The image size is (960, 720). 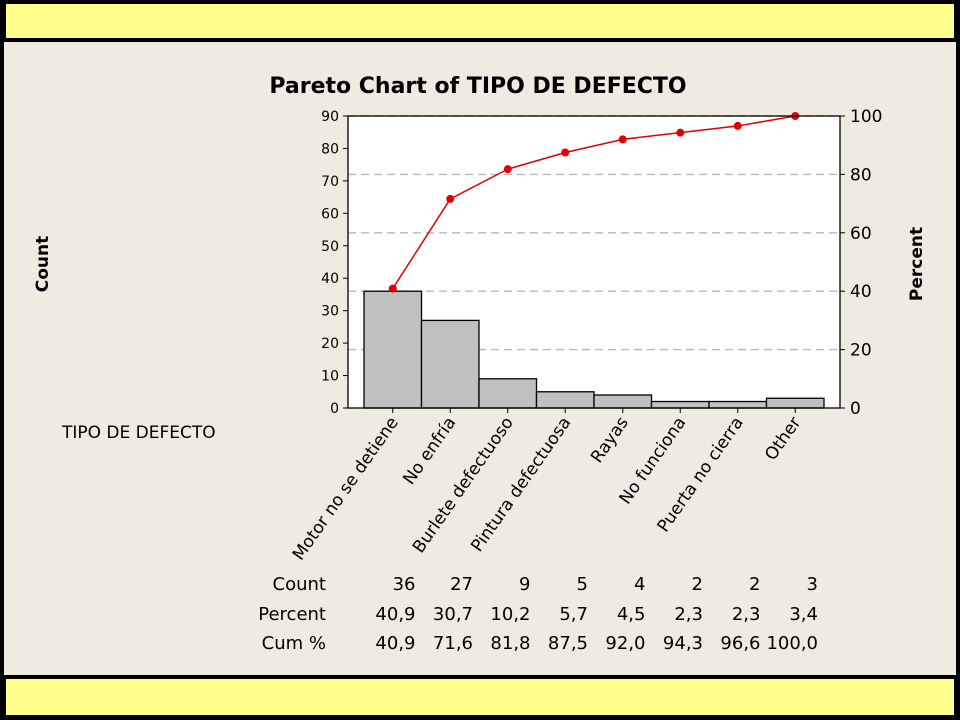 I want to click on left-tick-label: 30, so click(x=330, y=312).